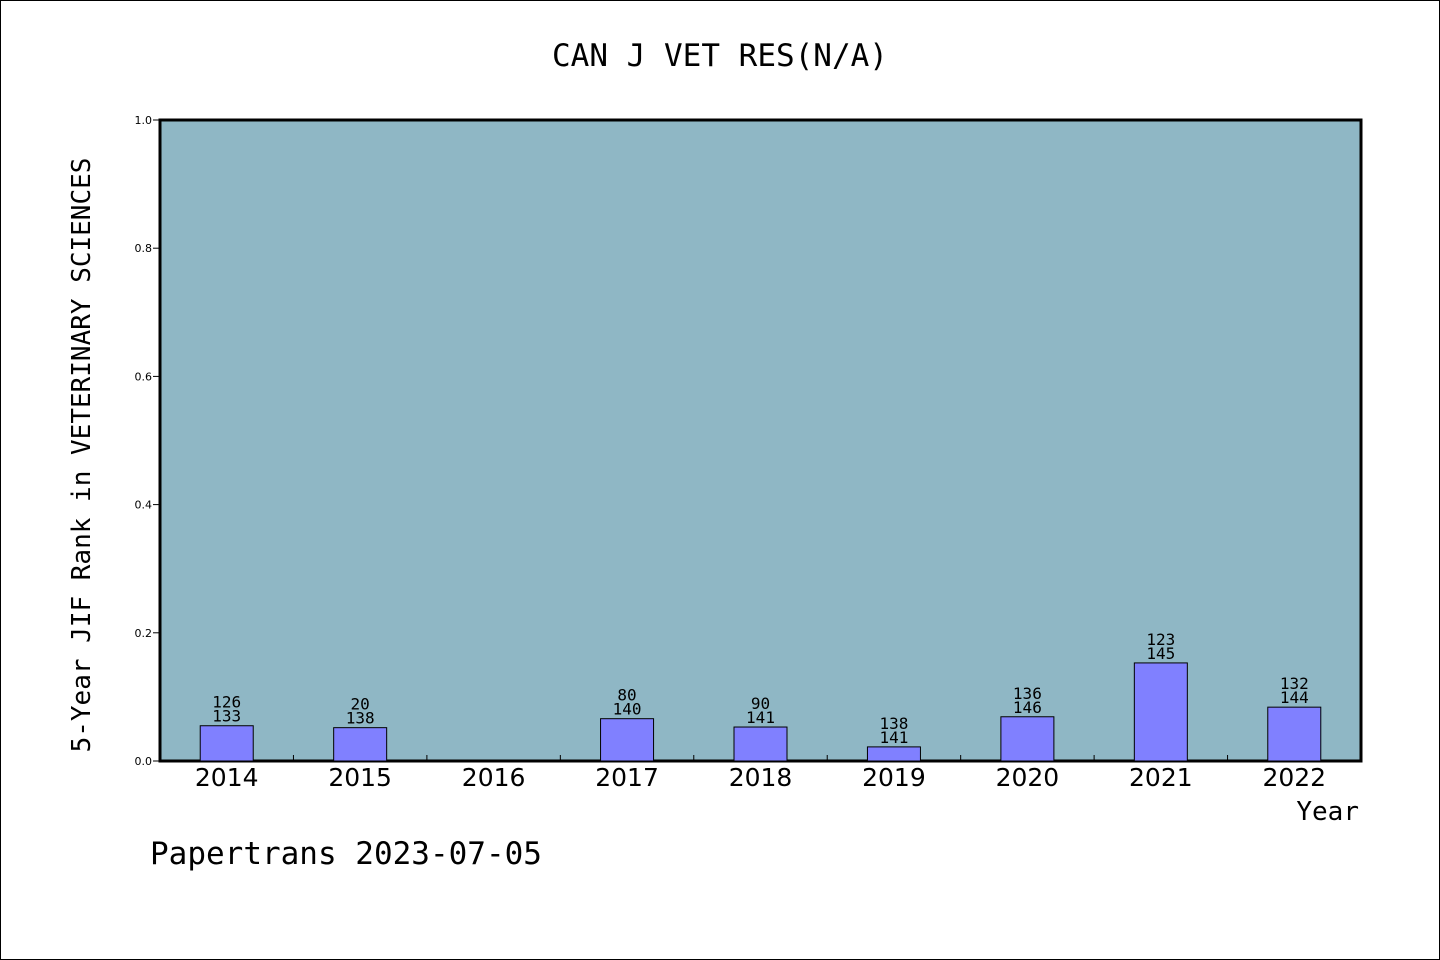 The height and width of the screenshot is (960, 1440). Describe the element at coordinates (360, 704) in the screenshot. I see `bar-rank-label: 20` at that location.